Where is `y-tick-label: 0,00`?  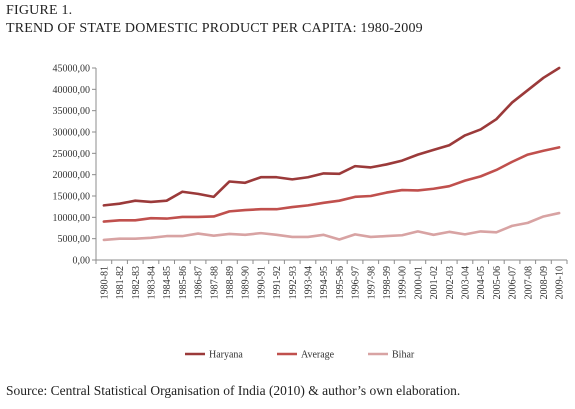
y-tick-label: 0,00 is located at coordinates (82, 261).